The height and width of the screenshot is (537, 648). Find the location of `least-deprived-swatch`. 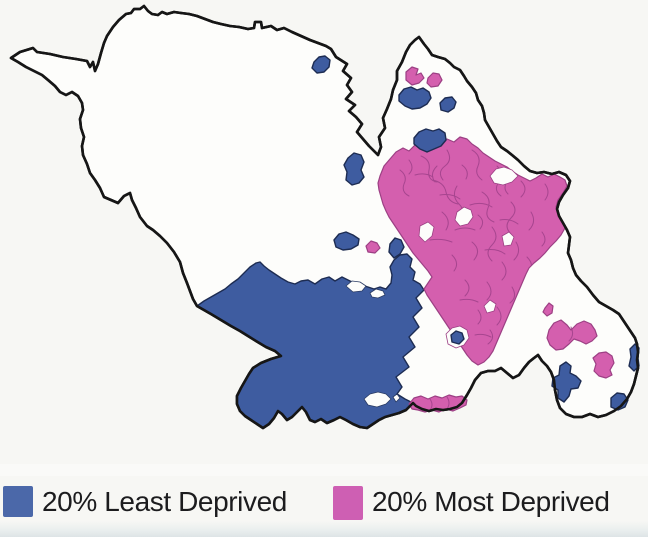

least-deprived-swatch is located at coordinates (18, 501).